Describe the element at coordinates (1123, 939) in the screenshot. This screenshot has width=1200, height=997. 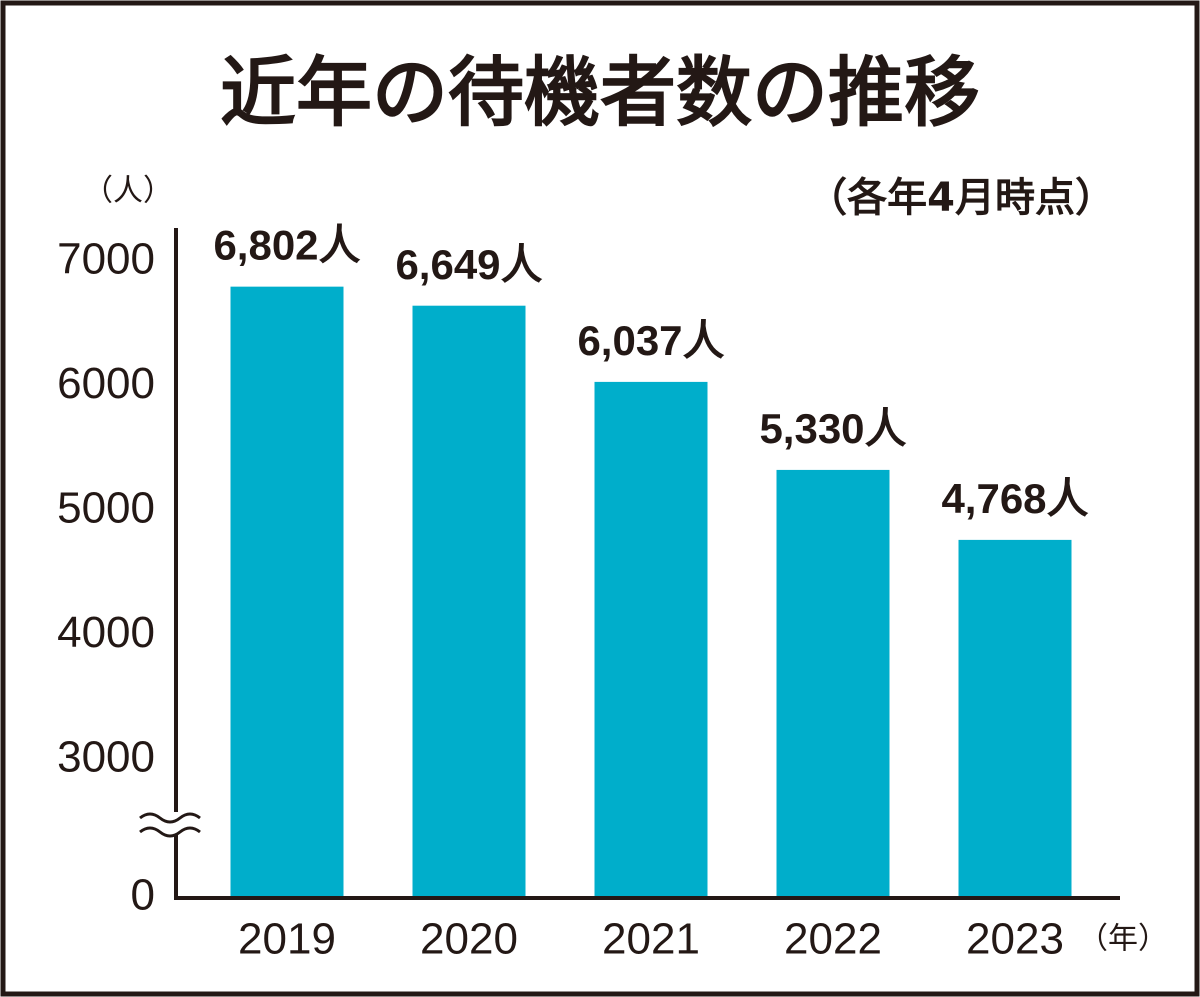
I see `x-axis-label: （年）` at that location.